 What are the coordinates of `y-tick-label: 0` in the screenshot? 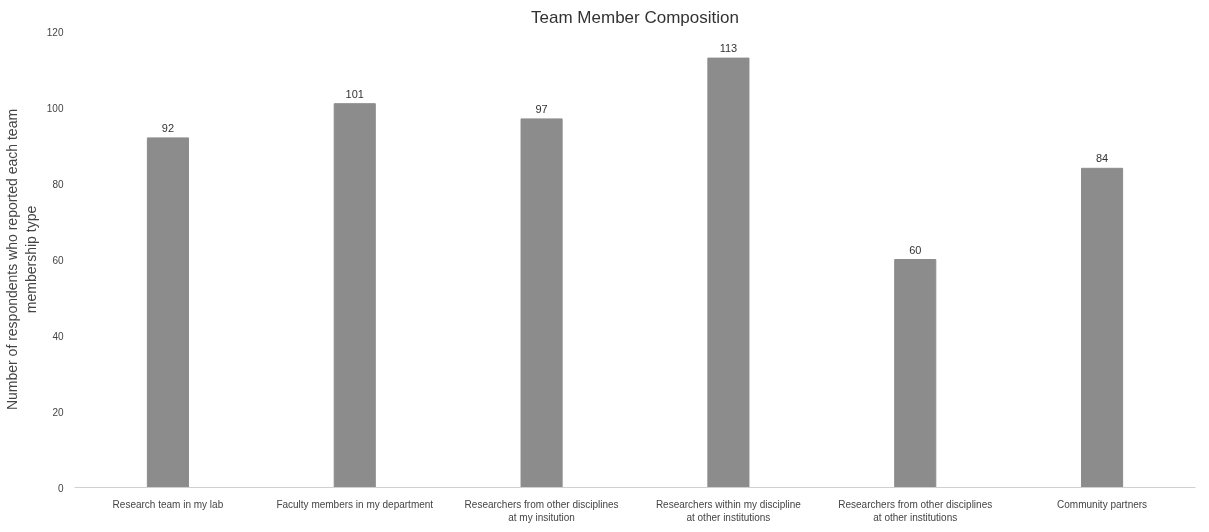 It's located at (60, 488).